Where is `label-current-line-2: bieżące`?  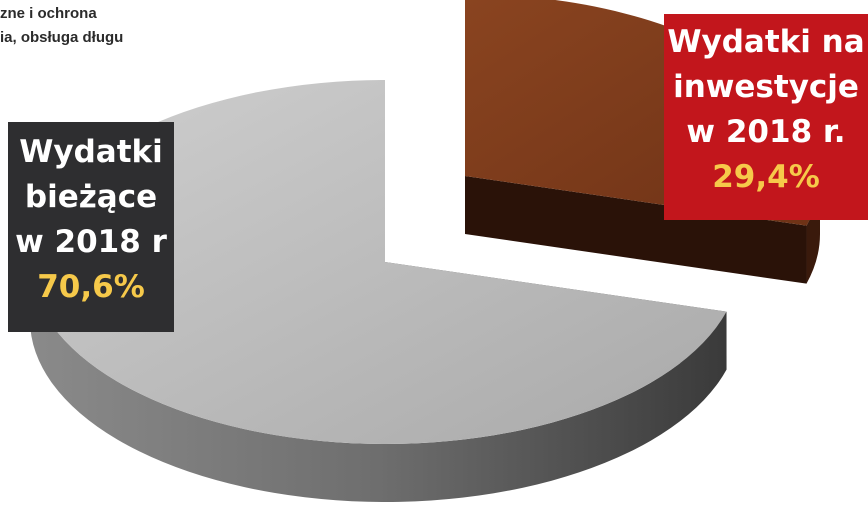 label-current-line-2: bieżące is located at coordinates (91, 197).